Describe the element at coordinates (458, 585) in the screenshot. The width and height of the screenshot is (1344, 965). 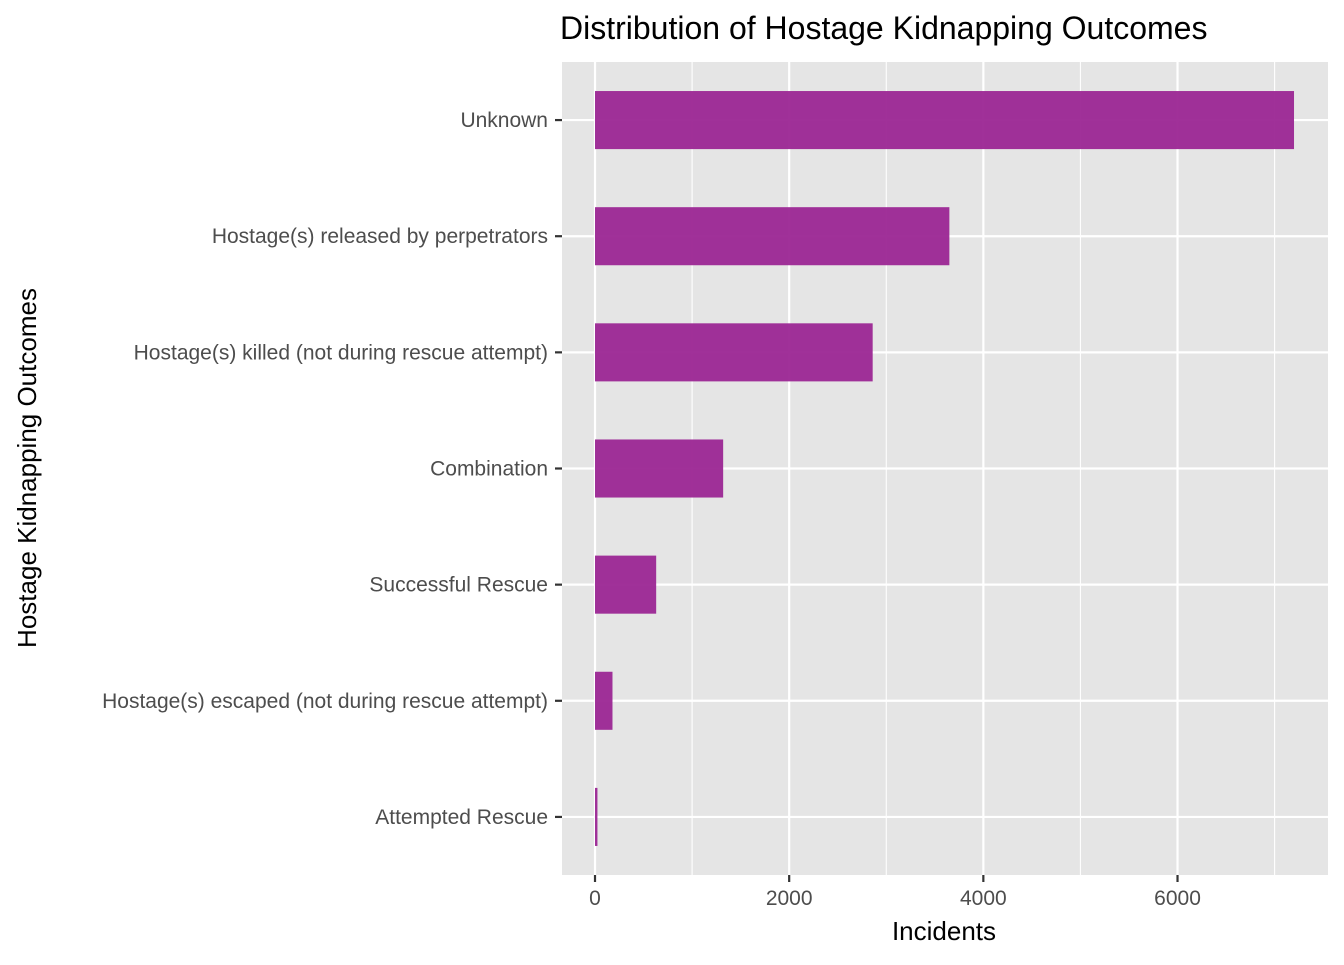
I see `y-tick-label: Successful Rescue` at that location.